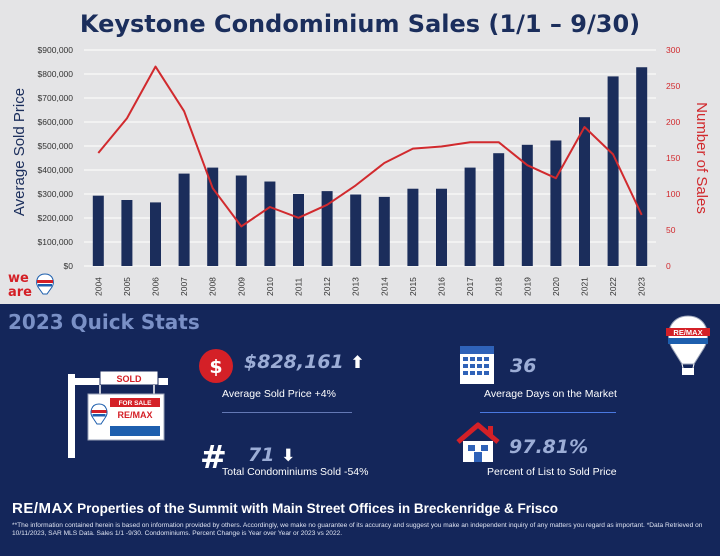 This screenshot has height=556, width=720. What do you see at coordinates (384, 286) in the screenshot?
I see `x-tick-label: 2014` at bounding box center [384, 286].